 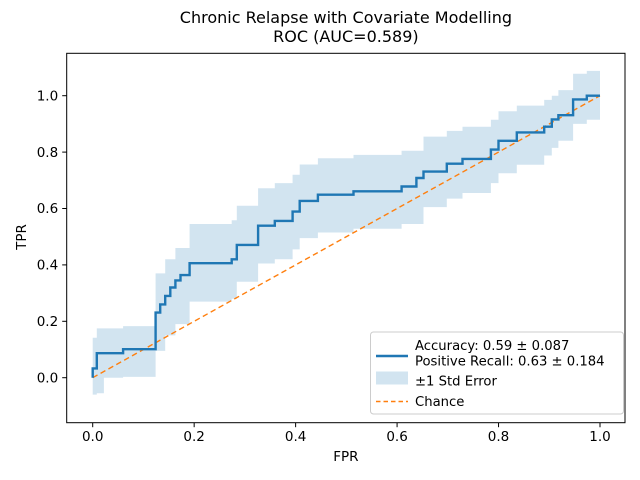 What do you see at coordinates (492, 346) in the screenshot?
I see `legend-accuracy-label: Accuracy: 0.59 ± 0.087` at bounding box center [492, 346].